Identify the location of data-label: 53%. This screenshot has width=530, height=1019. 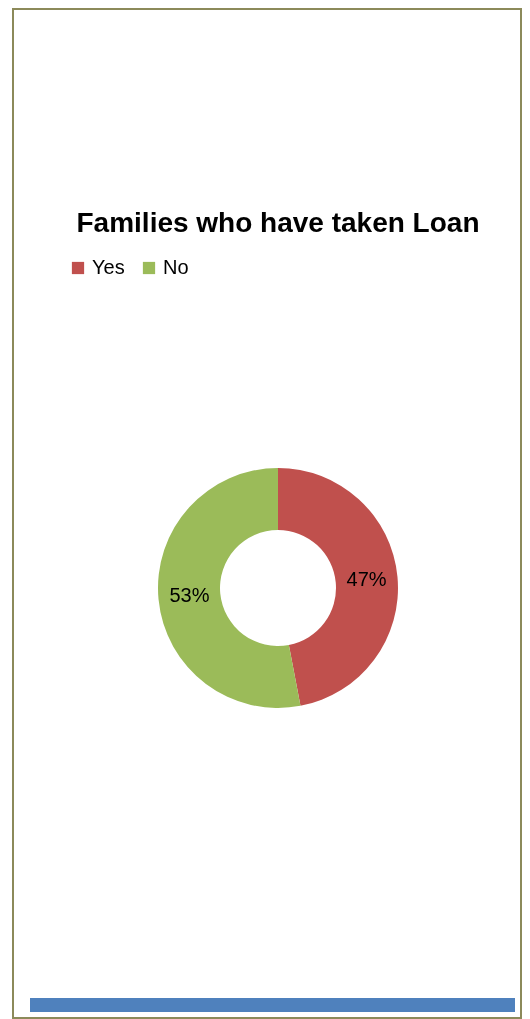
(189, 595).